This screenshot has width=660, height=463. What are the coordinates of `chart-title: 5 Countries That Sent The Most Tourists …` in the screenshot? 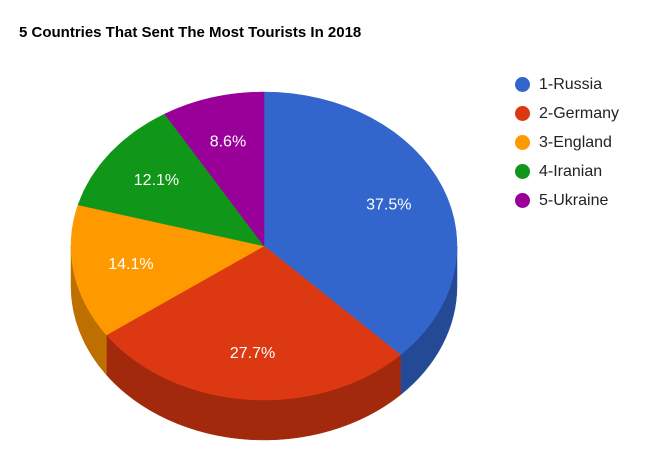 It's located at (190, 32).